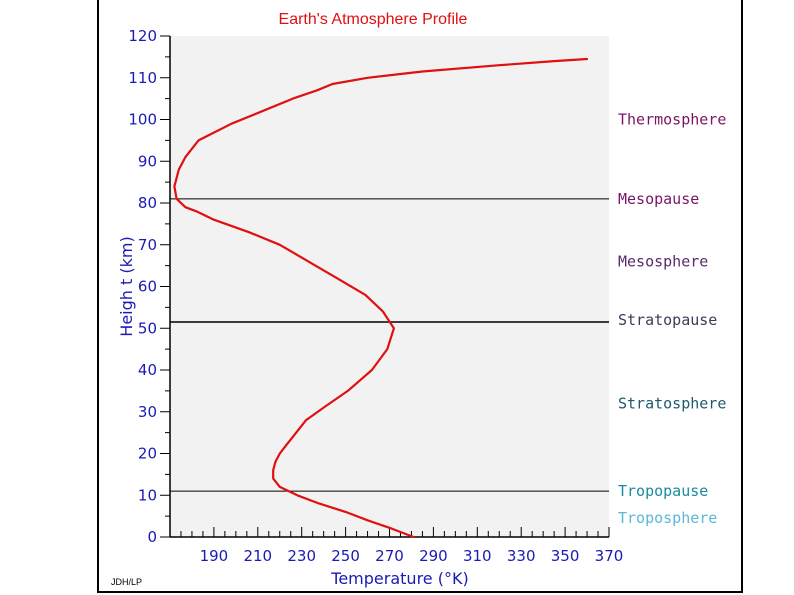  What do you see at coordinates (126, 286) in the screenshot?
I see `y-axis-label: Heigh t (km)` at bounding box center [126, 286].